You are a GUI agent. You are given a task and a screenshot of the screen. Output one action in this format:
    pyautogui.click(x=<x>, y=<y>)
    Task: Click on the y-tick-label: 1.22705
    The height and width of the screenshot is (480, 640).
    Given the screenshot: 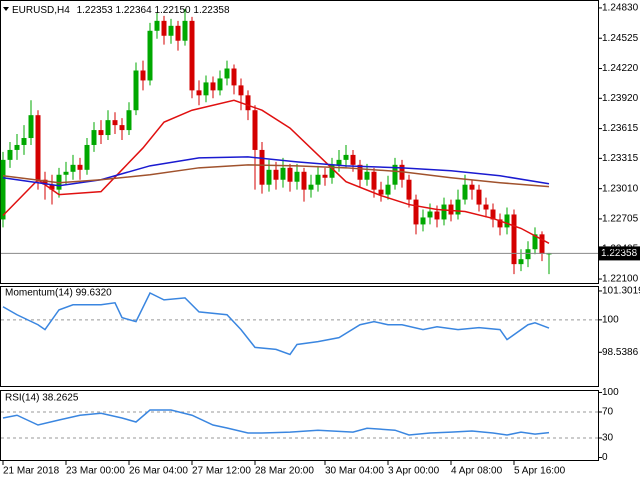 What is the action you would take?
    pyautogui.click(x=620, y=219)
    